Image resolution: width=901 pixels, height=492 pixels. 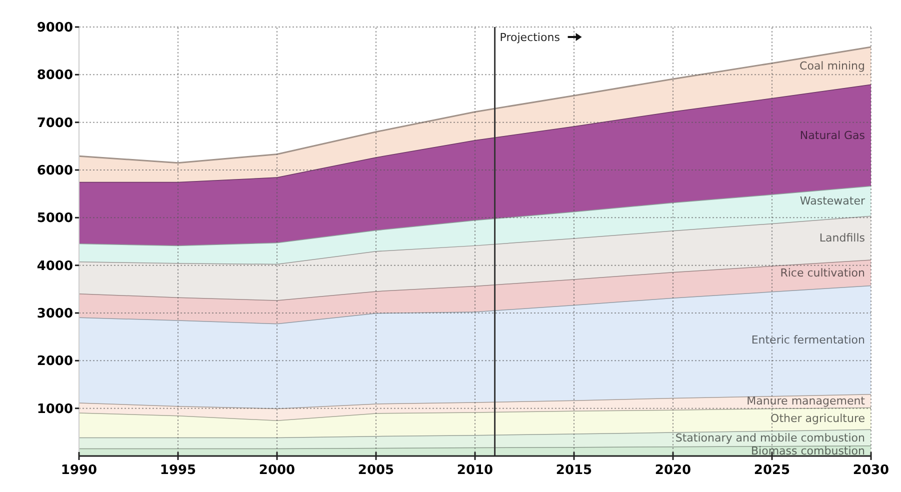 I want to click on y-tick-label: 1000, so click(x=54, y=409).